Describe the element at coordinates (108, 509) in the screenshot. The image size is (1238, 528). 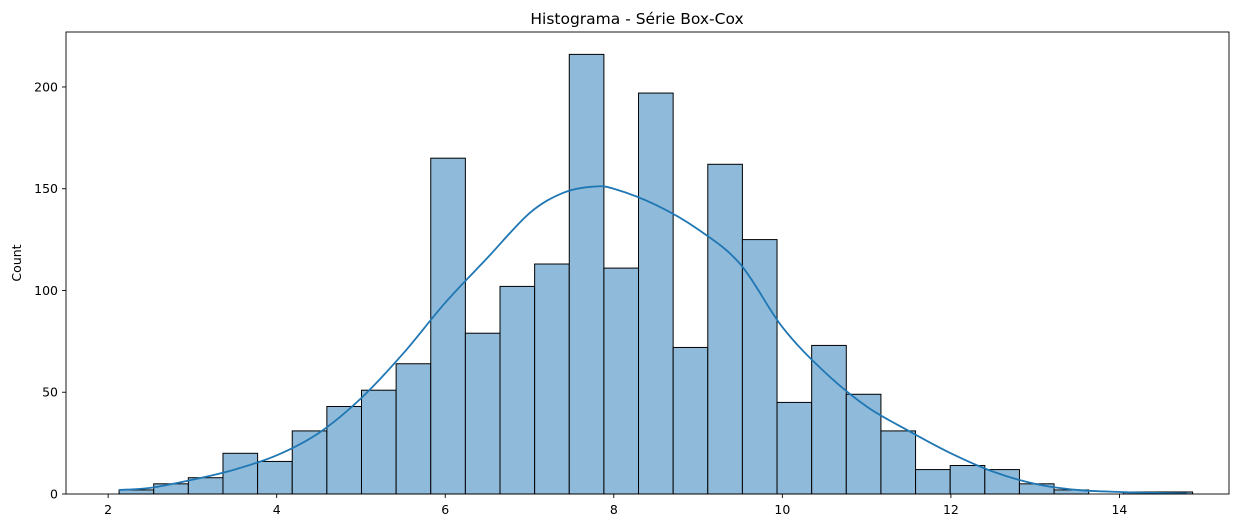
I see `x-tick-label: 2` at that location.